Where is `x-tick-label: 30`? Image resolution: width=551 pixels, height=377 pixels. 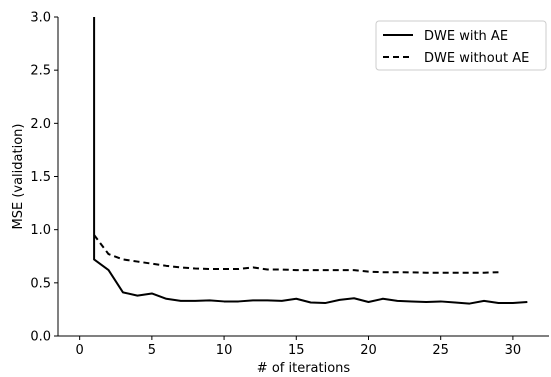
x-tick-label: 30 is located at coordinates (513, 350).